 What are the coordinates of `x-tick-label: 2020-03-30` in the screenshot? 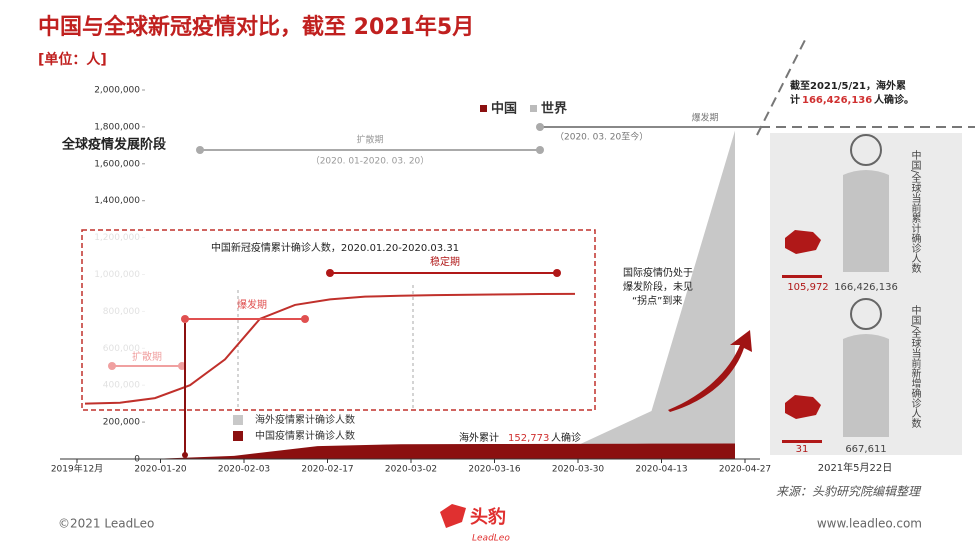 It's located at (578, 470).